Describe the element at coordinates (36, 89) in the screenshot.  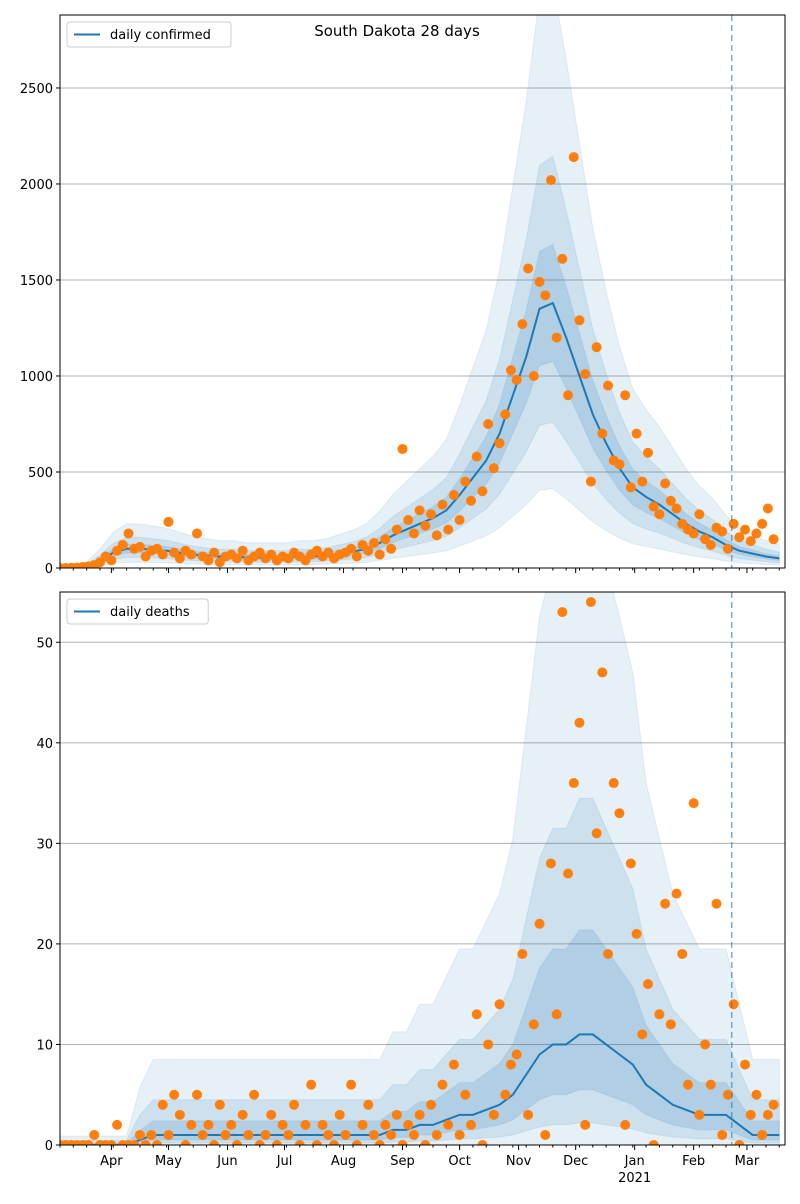
I see `y-tick-label: 2500` at that location.